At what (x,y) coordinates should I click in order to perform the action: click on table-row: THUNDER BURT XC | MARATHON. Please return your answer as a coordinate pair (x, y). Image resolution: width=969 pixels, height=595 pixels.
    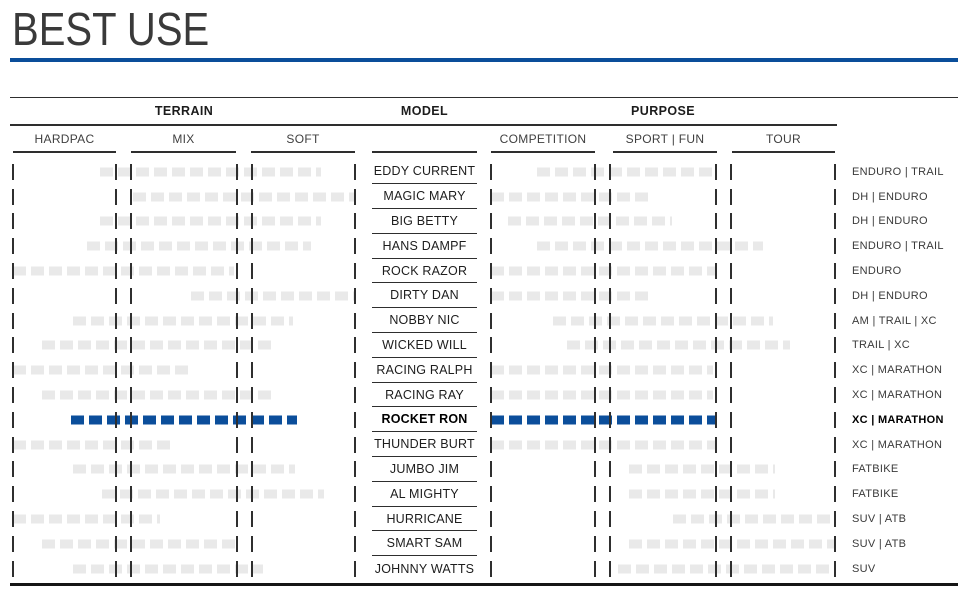
    Looking at the image, I should click on (484, 445).